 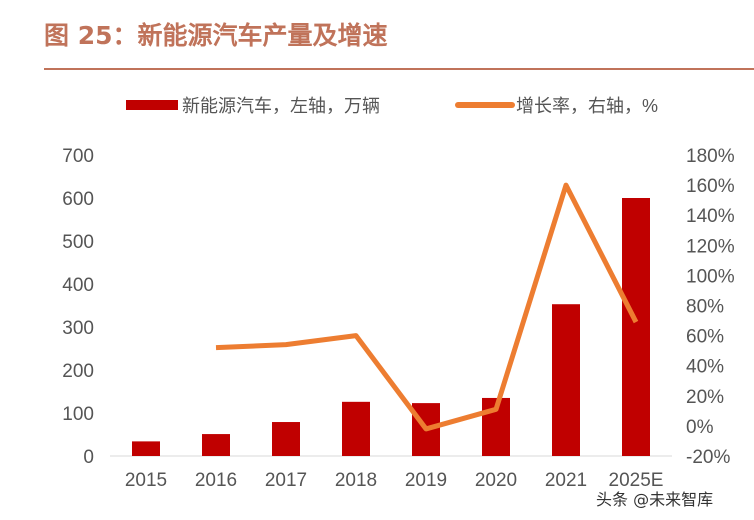 What do you see at coordinates (399, 69) in the screenshot?
I see `title-divider` at bounding box center [399, 69].